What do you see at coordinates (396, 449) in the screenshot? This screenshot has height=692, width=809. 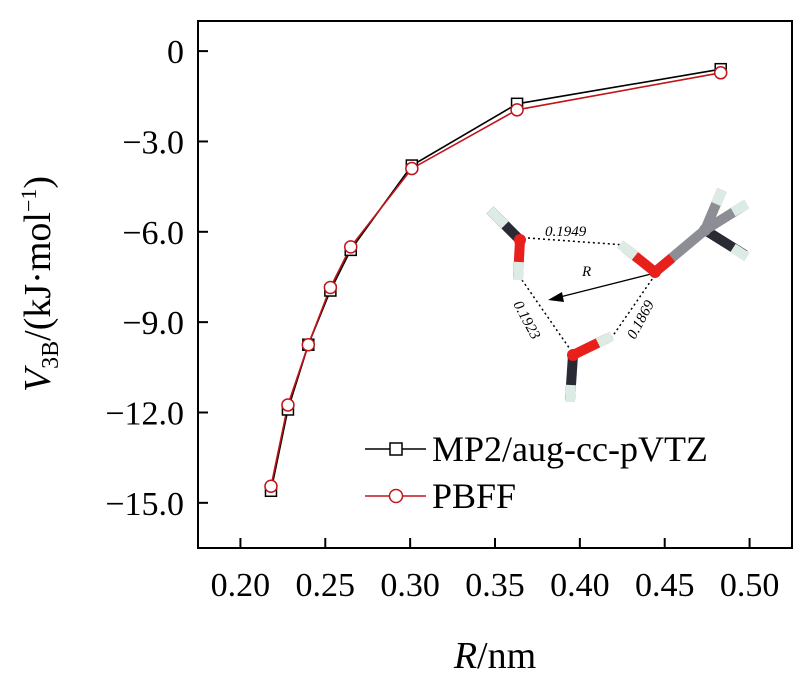 I see `legend-marker-mp2` at bounding box center [396, 449].